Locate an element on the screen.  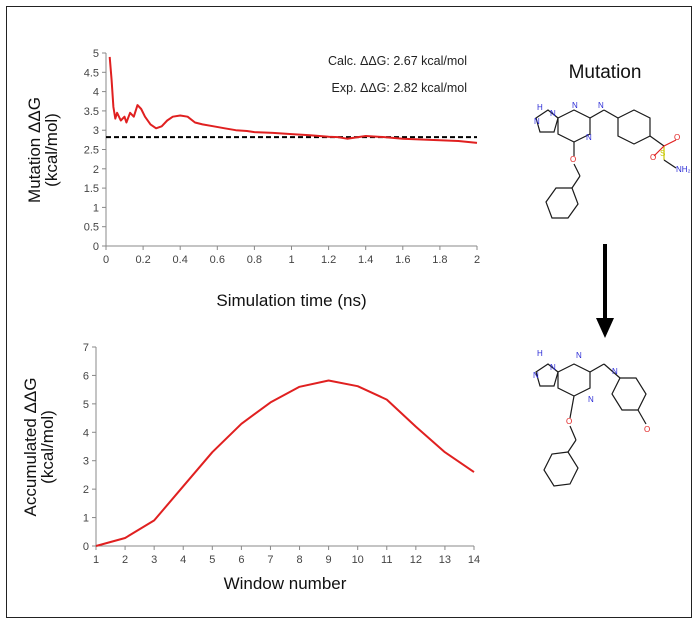
x-tick-label: 4 is located at coordinates (183, 560).